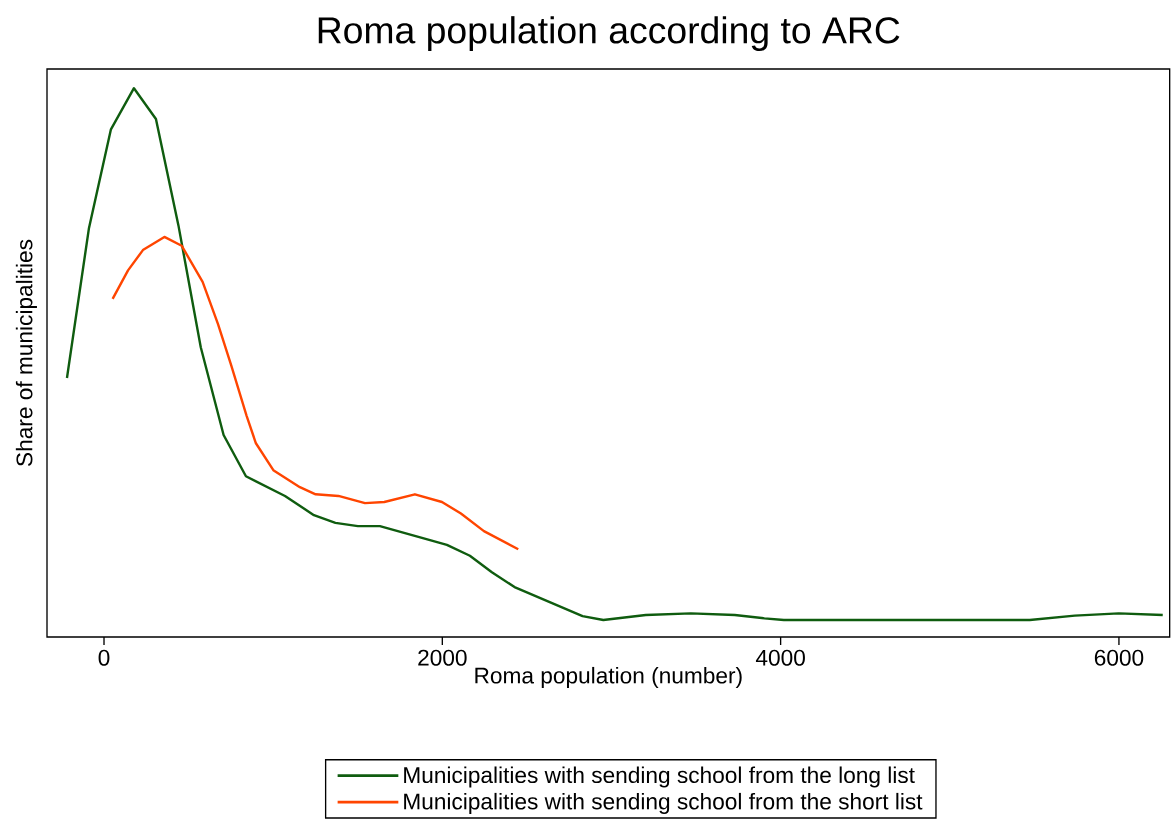  What do you see at coordinates (104, 657) in the screenshot?
I see `x-tick-label: 0` at bounding box center [104, 657].